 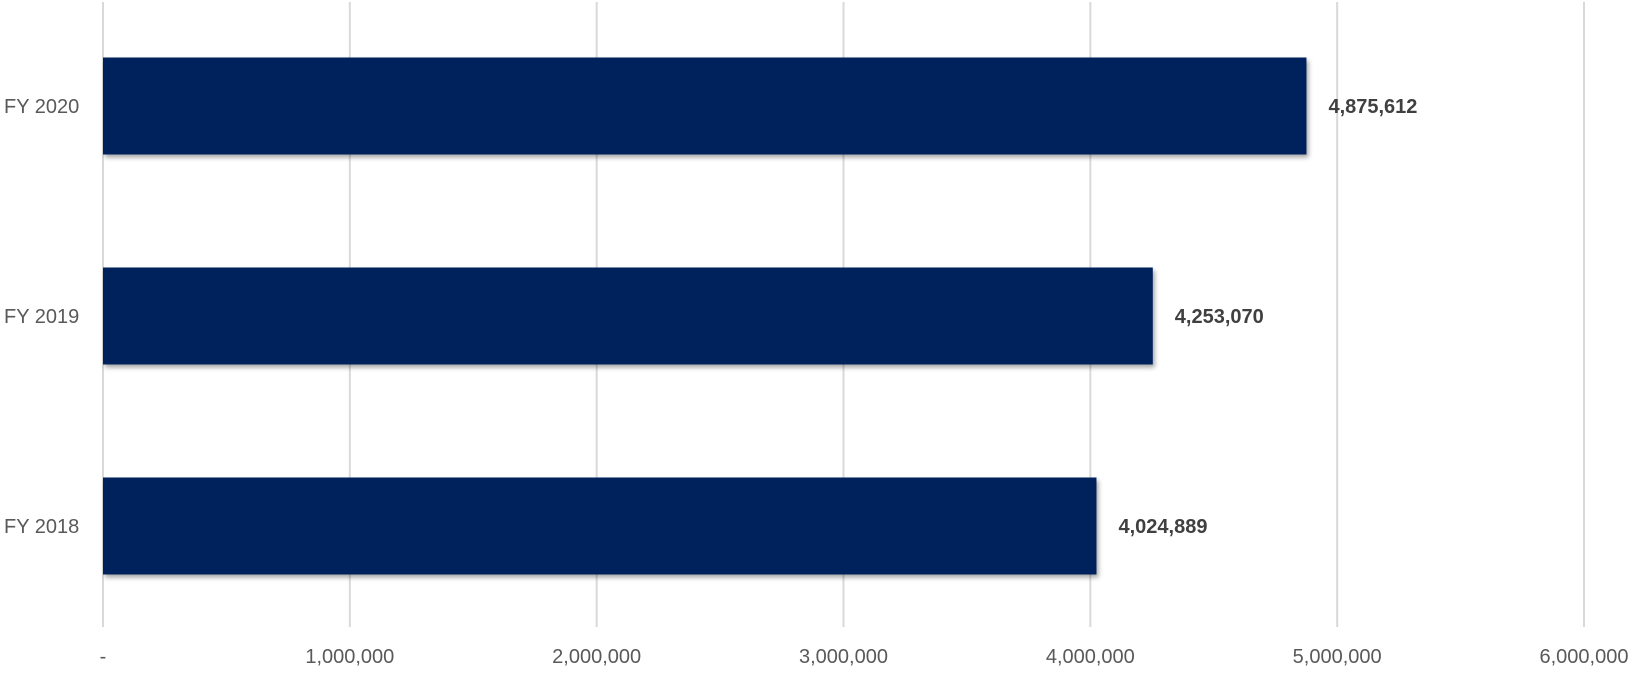 What do you see at coordinates (843, 657) in the screenshot?
I see `x-tick-label: 3,000,000` at bounding box center [843, 657].